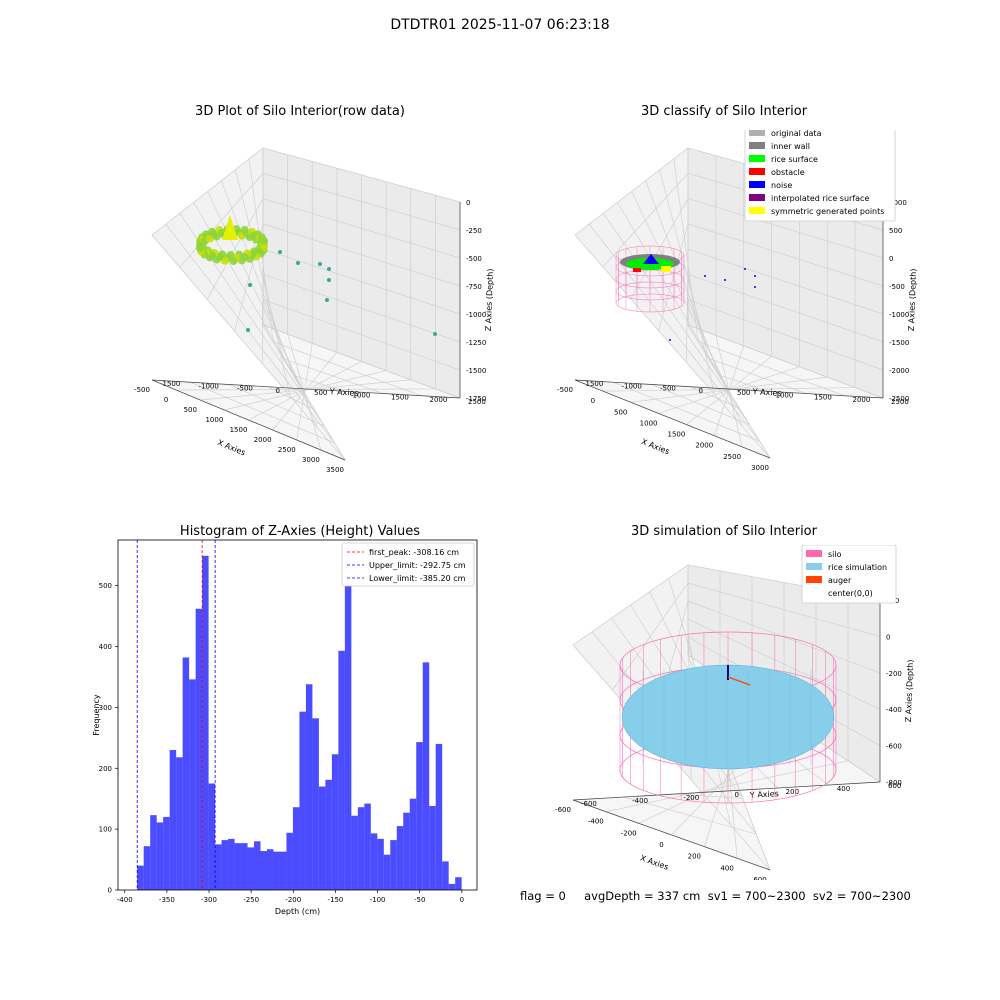  Describe the element at coordinates (912, 299) in the screenshot. I see `z-axis-label: Z Axies (Depth)` at that location.